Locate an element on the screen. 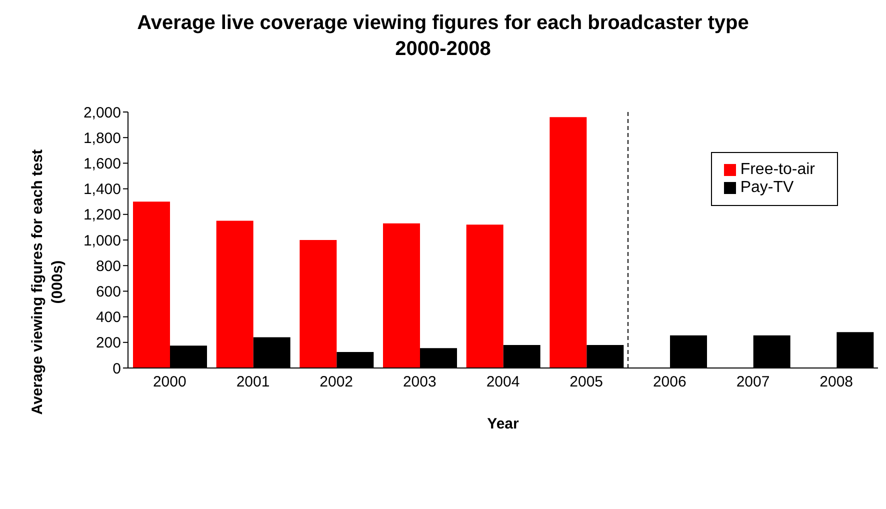 The width and height of the screenshot is (886, 509). legend-label: Pay-TV is located at coordinates (767, 187).